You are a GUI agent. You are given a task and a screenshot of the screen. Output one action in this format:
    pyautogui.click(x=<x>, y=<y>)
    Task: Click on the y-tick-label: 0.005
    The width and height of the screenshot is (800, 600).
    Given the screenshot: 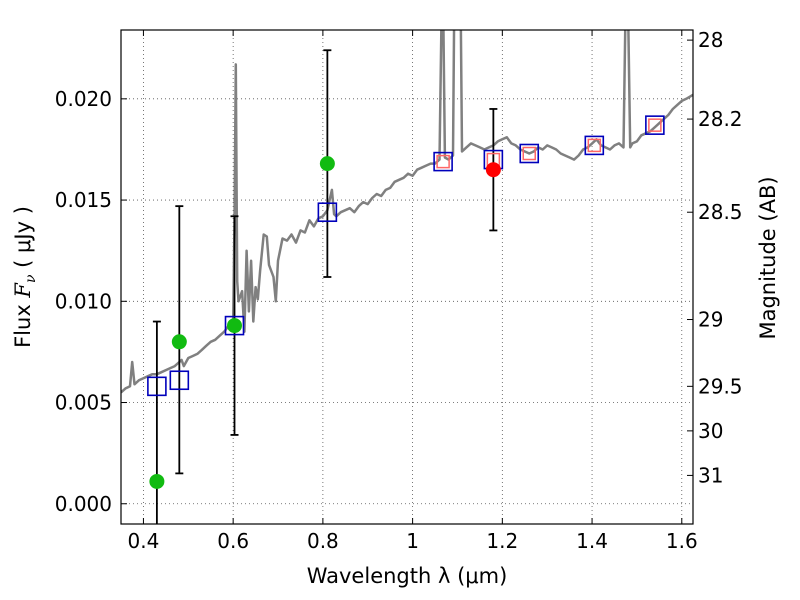 What is the action you would take?
    pyautogui.click(x=83, y=403)
    